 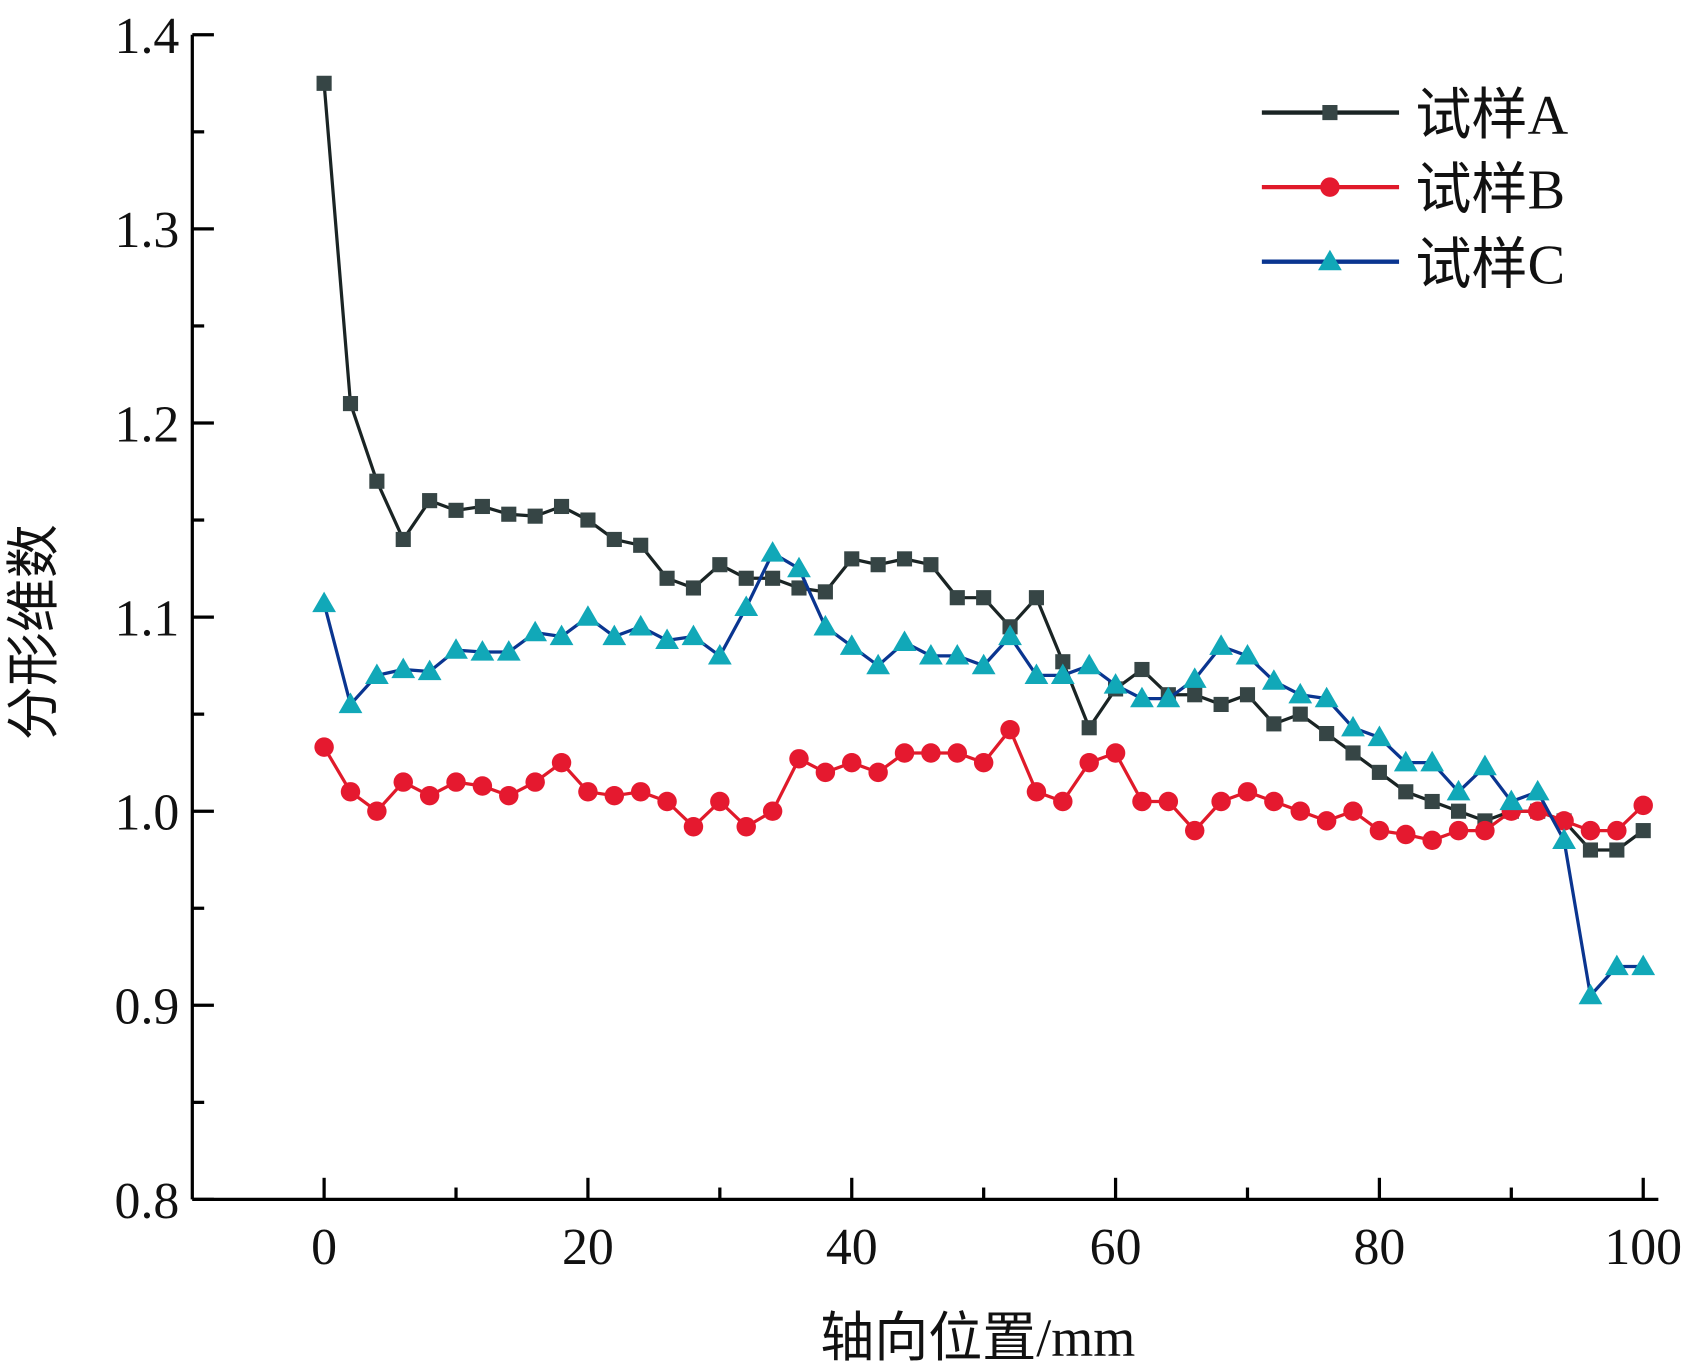 I want to click on x-tick-label: 0, so click(x=324, y=1247).